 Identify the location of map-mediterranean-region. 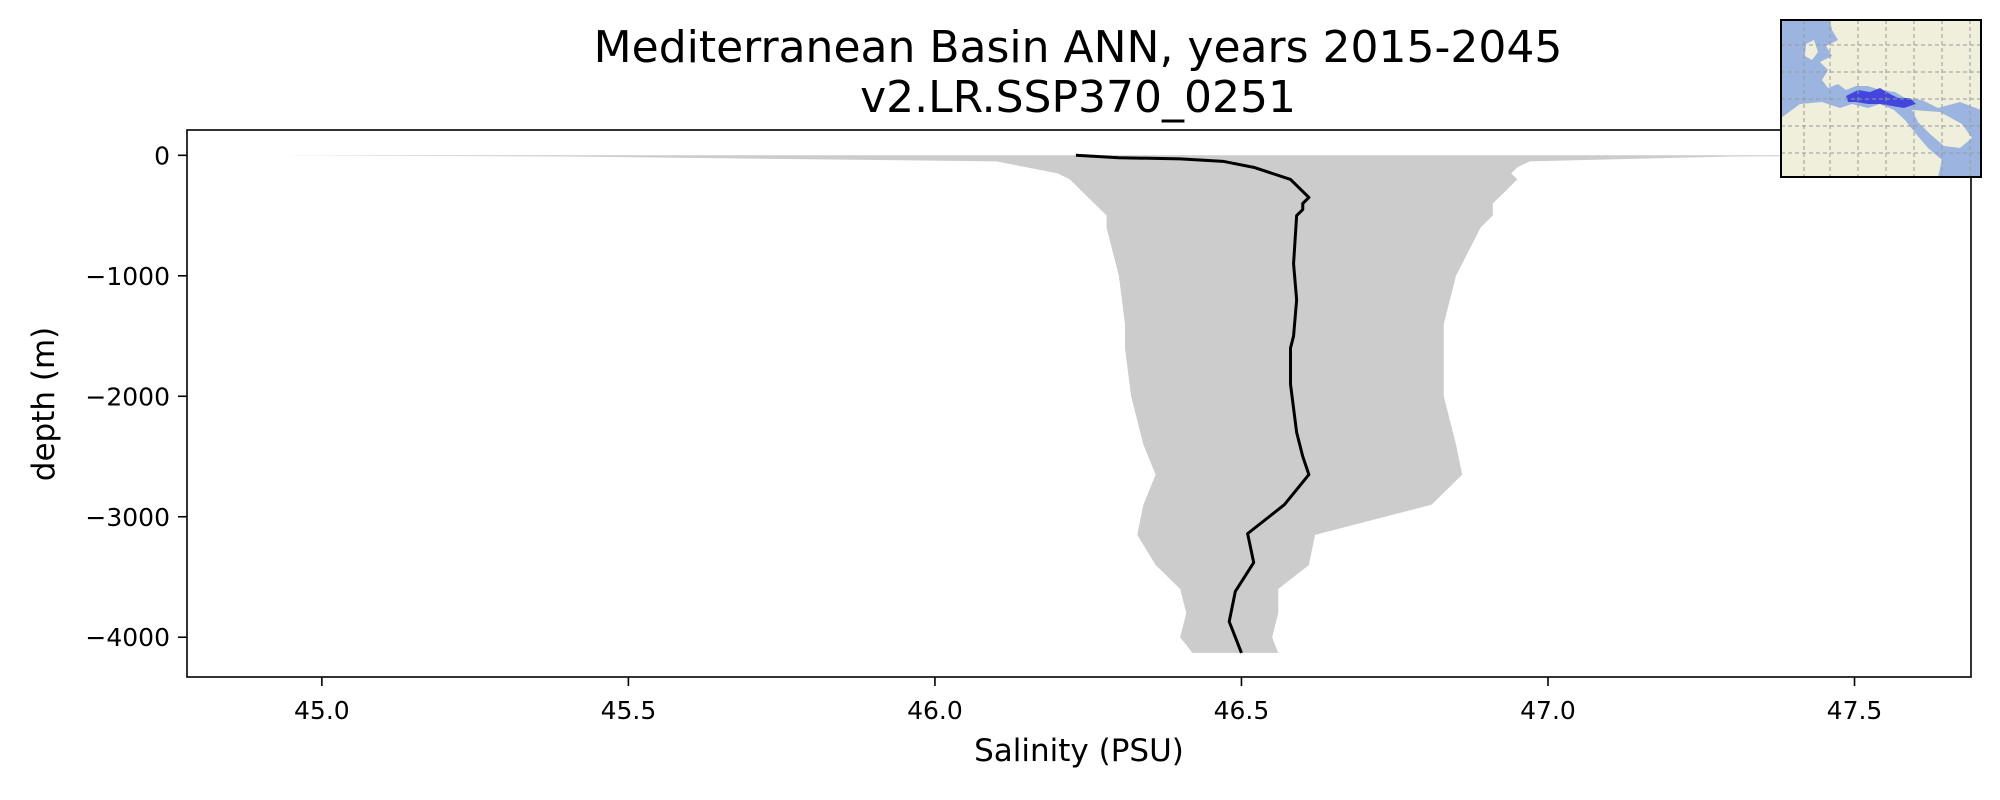
(1881, 98).